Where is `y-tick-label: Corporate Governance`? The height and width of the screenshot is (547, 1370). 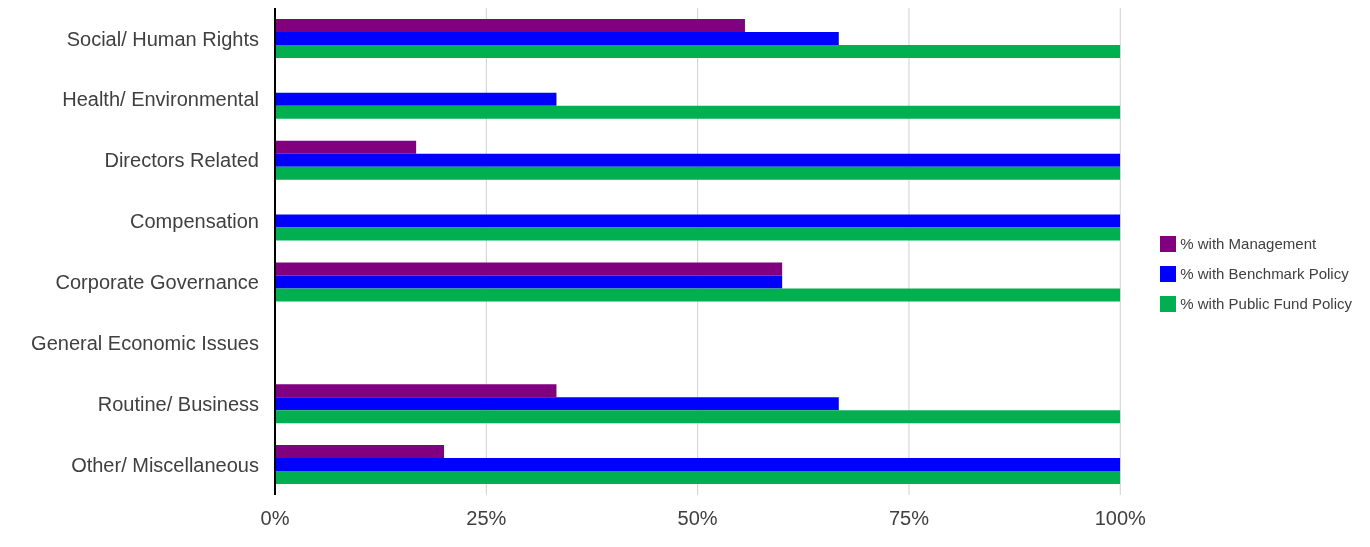
y-tick-label: Corporate Governance is located at coordinates (157, 282).